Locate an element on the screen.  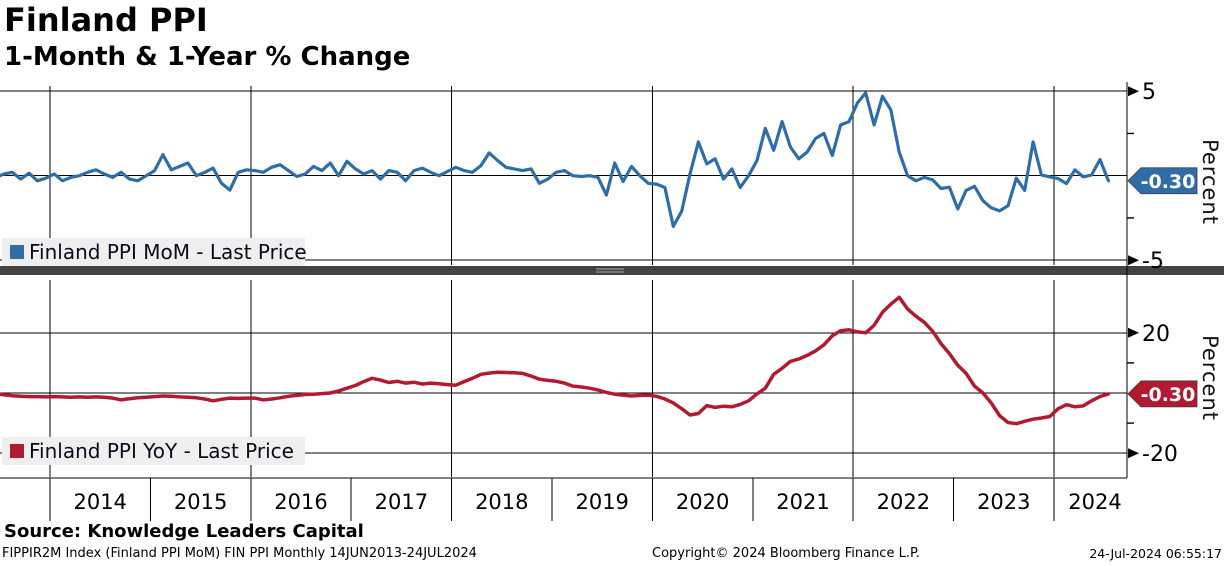
y-axis-tick-label: -20 is located at coordinates (1160, 454).